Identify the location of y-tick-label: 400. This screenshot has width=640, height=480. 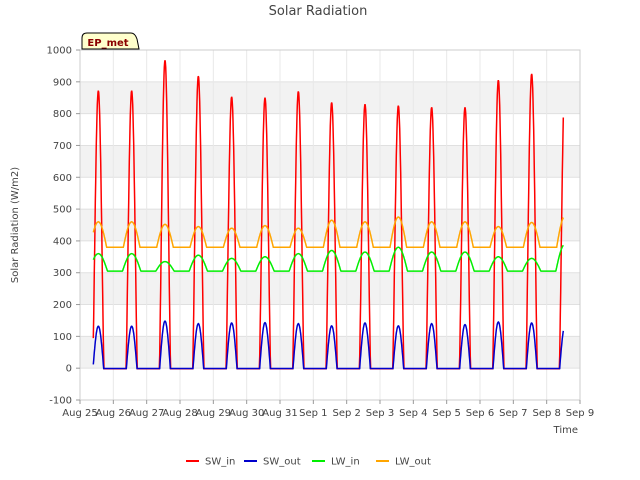
(62, 241).